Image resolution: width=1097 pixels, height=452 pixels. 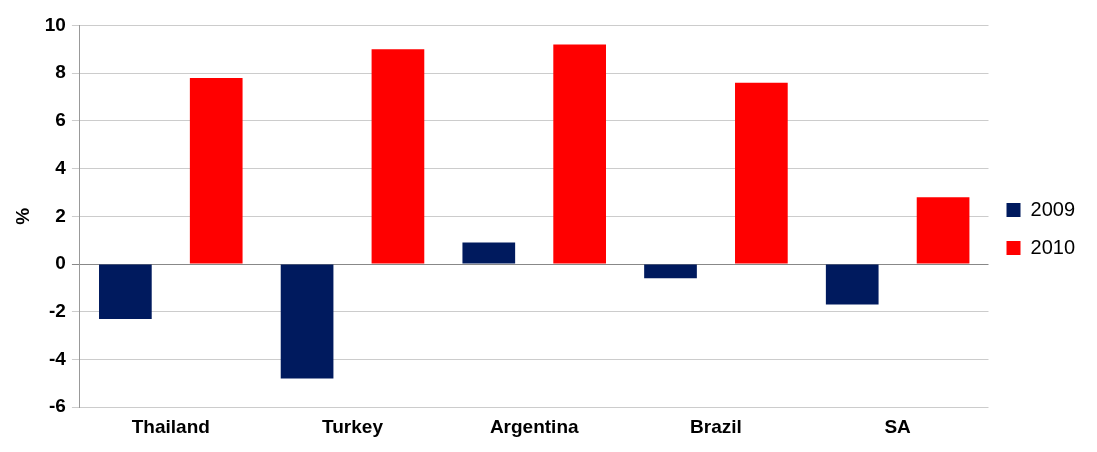 What do you see at coordinates (58, 358) in the screenshot?
I see `y-tick-label: -4` at bounding box center [58, 358].